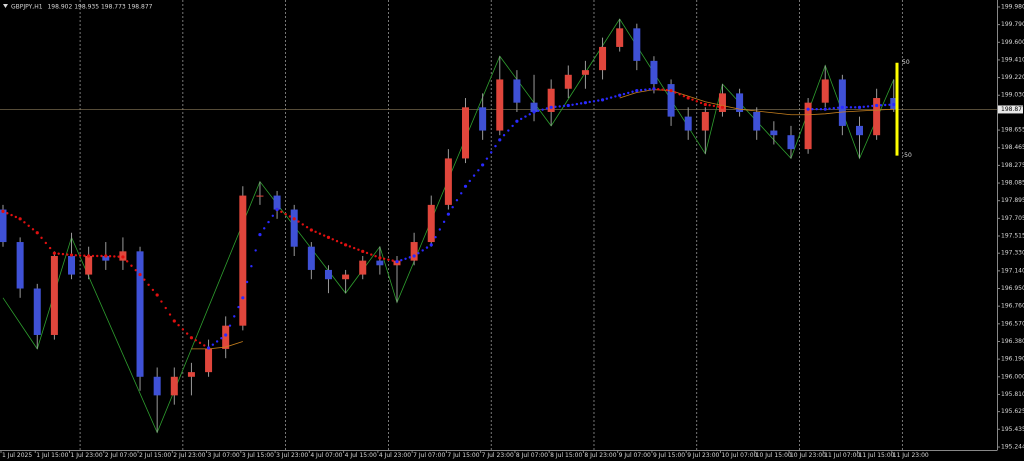 The width and height of the screenshot is (1024, 461). I want to click on x-tick-label: 2 Jul 07:00, so click(121, 455).